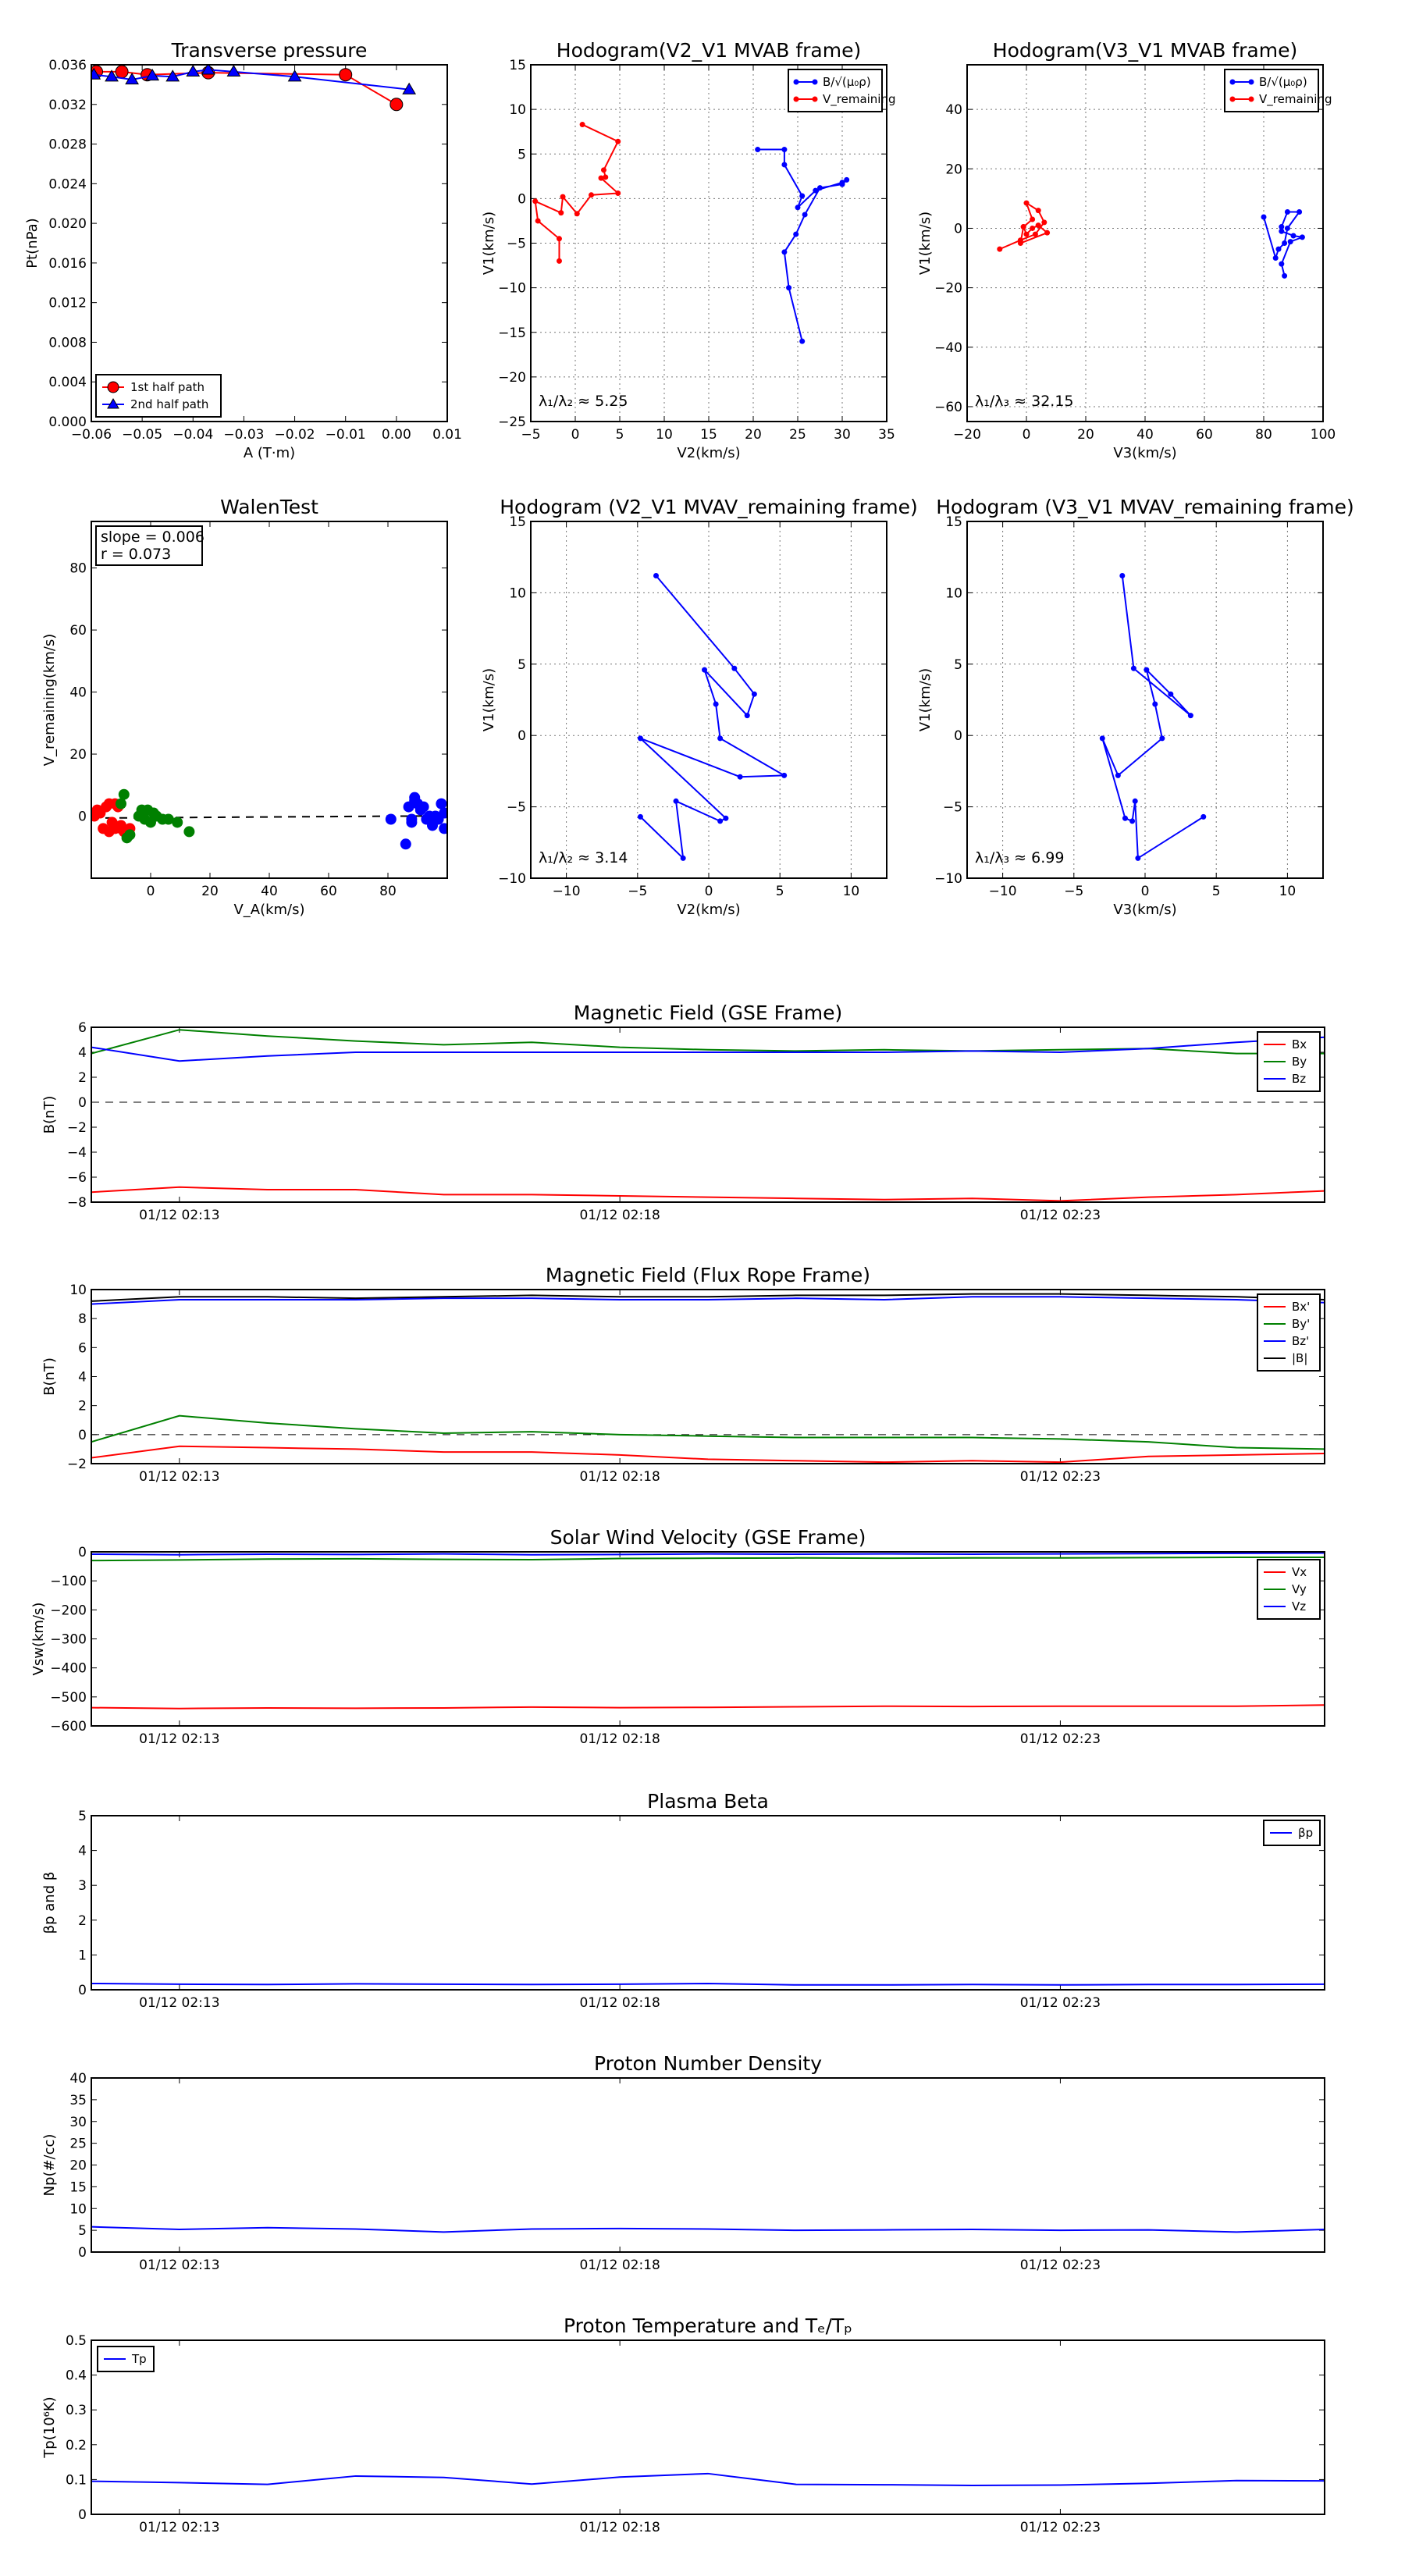  I want to click on chart-title: Magnetic Field (GSE Frame), so click(708, 1013).